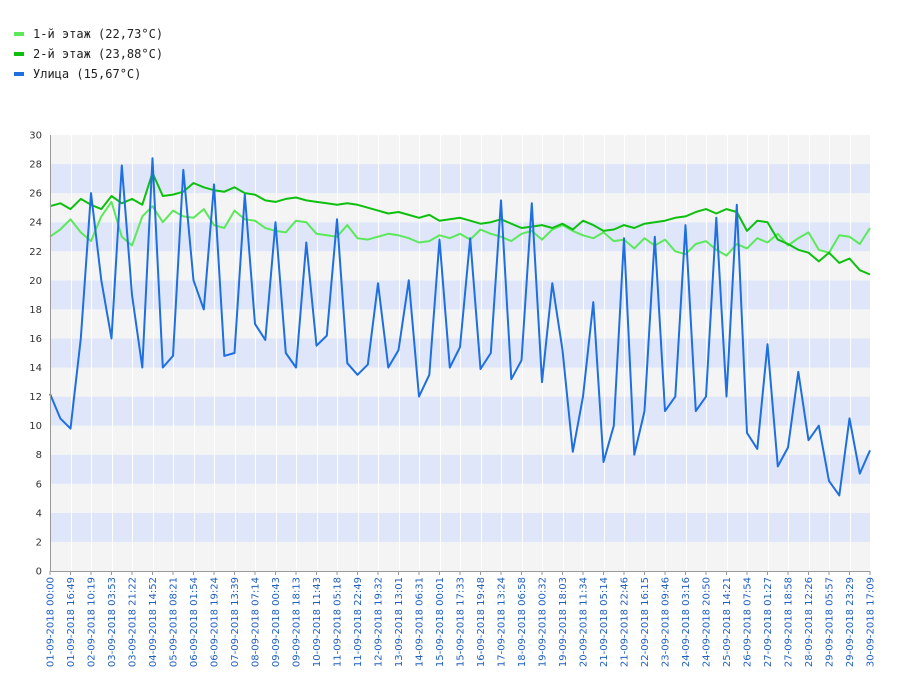 This screenshot has width=900, height=700. Describe the element at coordinates (92, 622) in the screenshot. I see `x-tick-label: 02-09-2018 10:19` at that location.